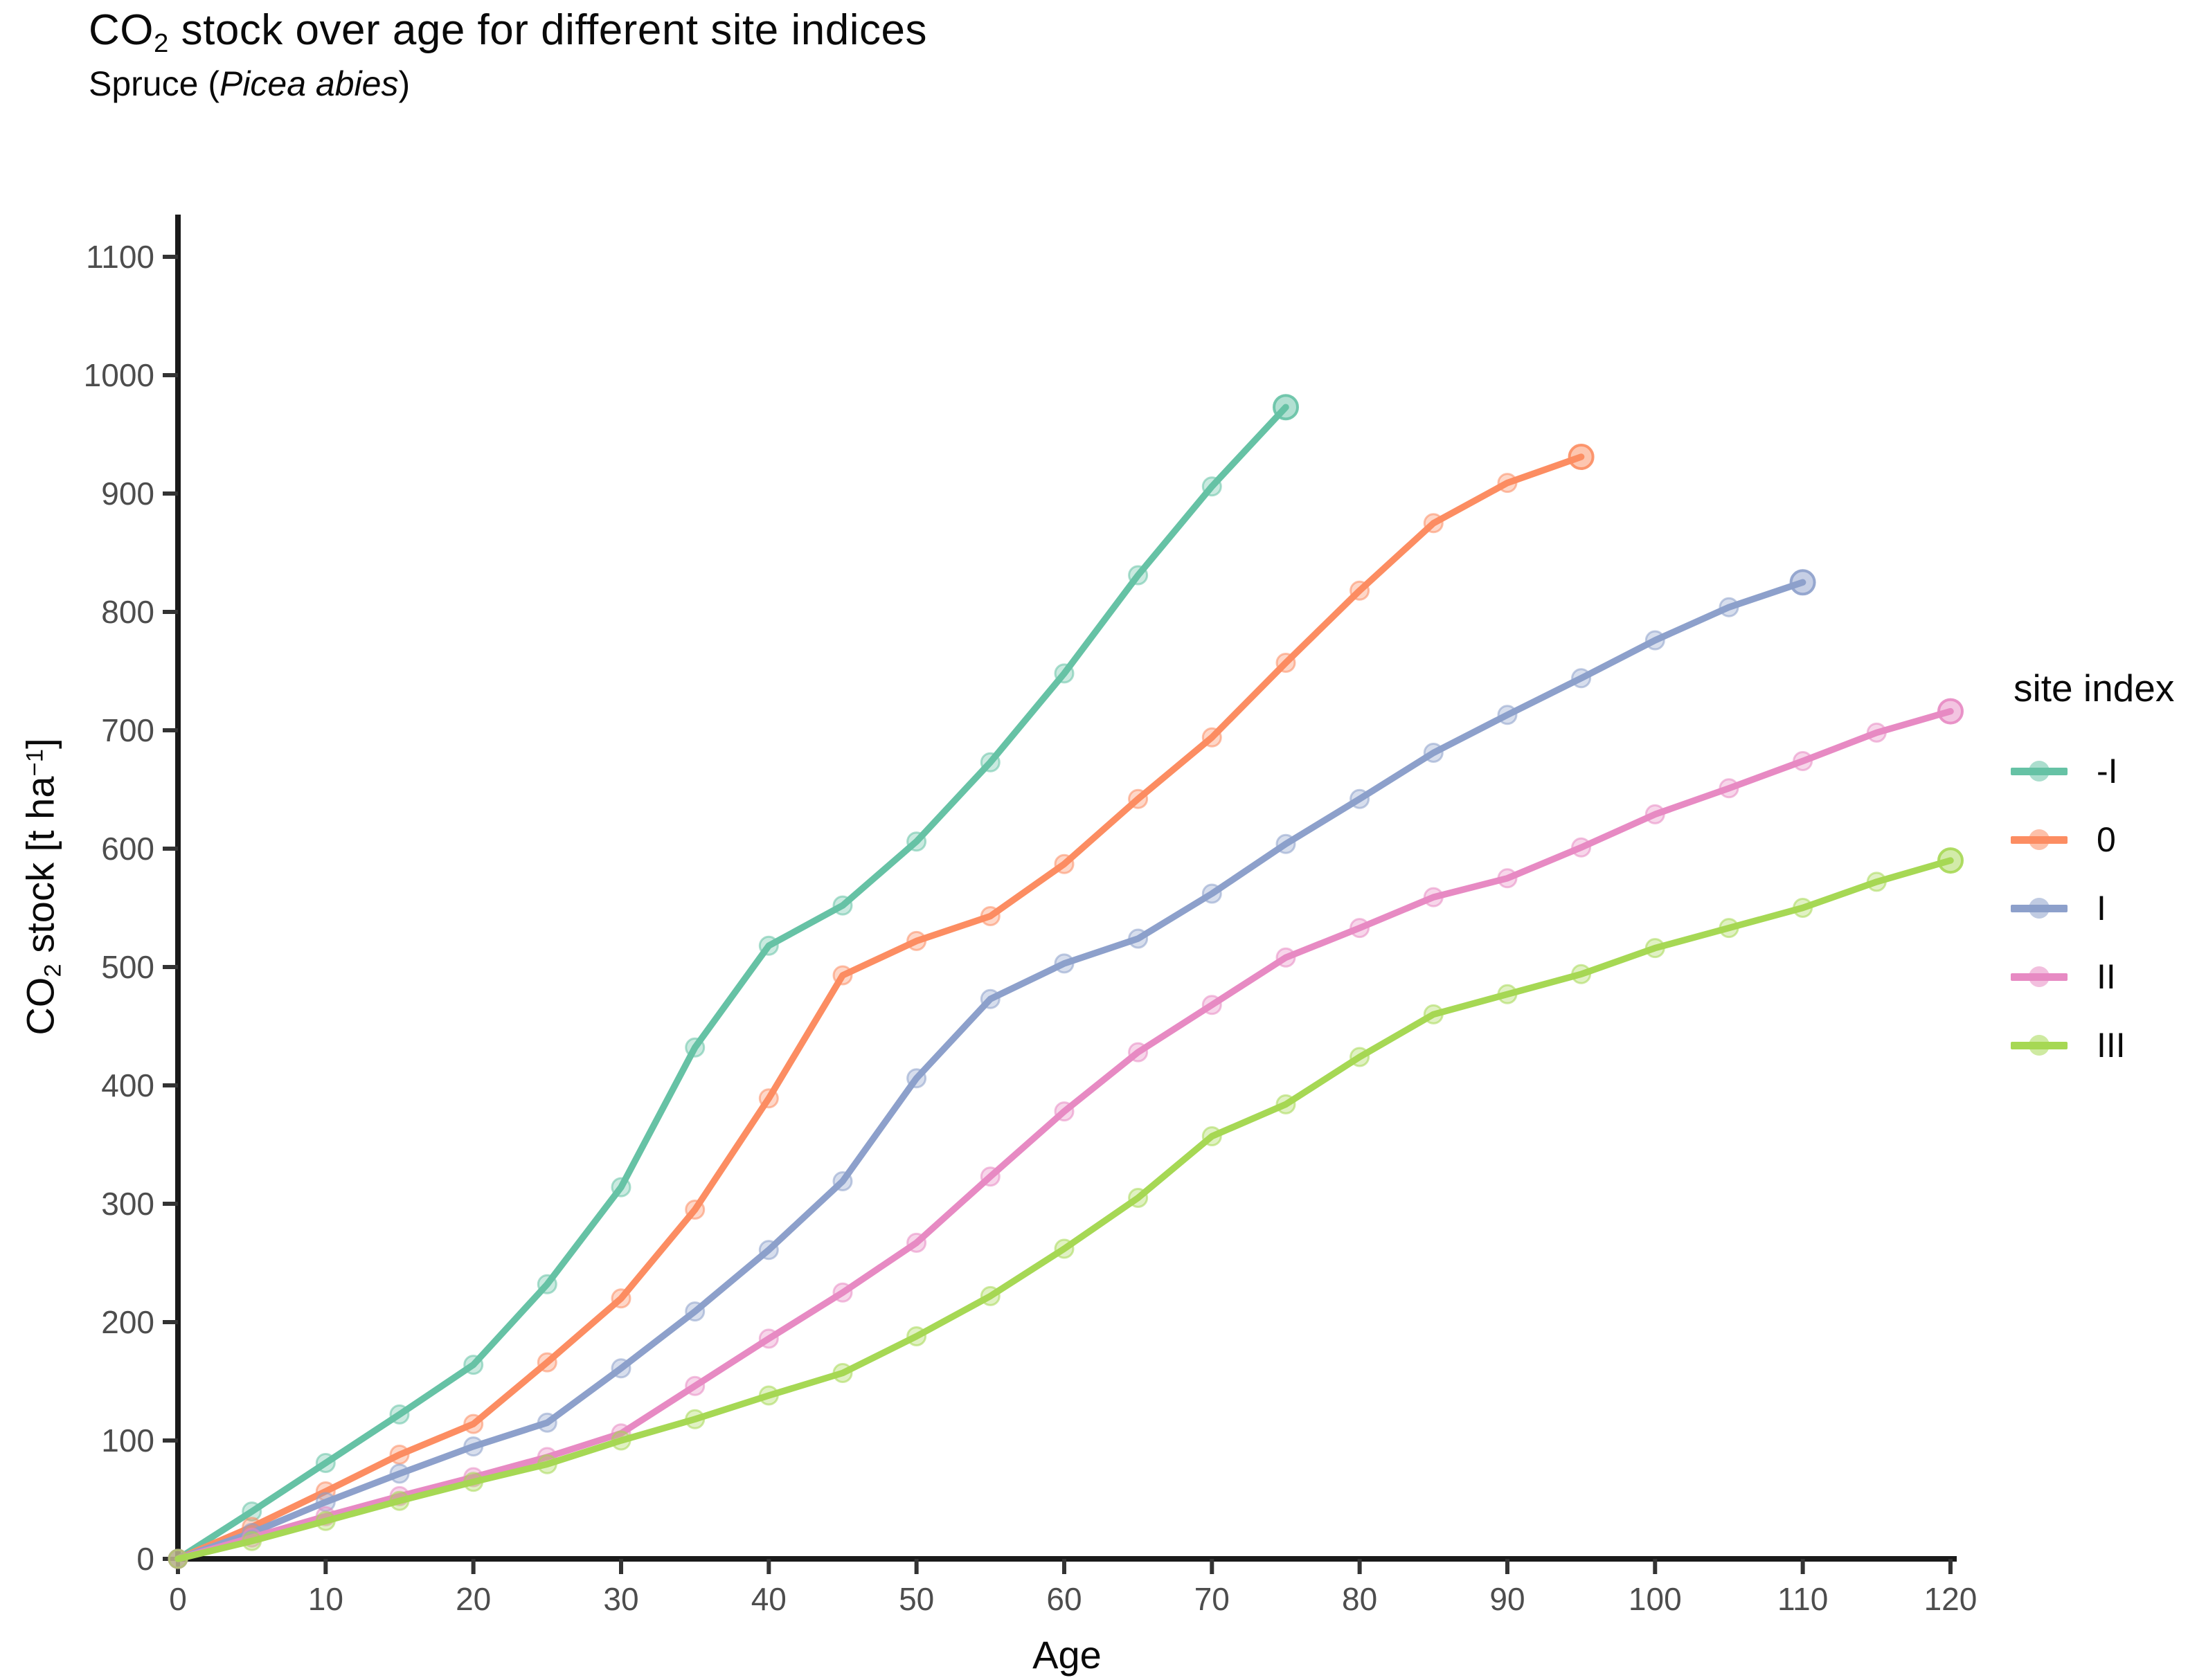 Image resolution: width=2206 pixels, height=1680 pixels. I want to click on x-tick-label: 10, so click(325, 1599).